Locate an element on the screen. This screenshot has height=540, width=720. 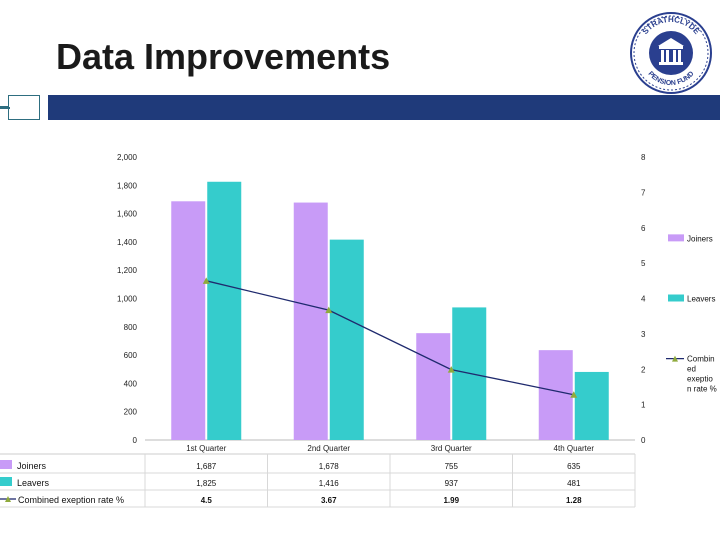
table-cell-value: 3.67 is located at coordinates (329, 500).